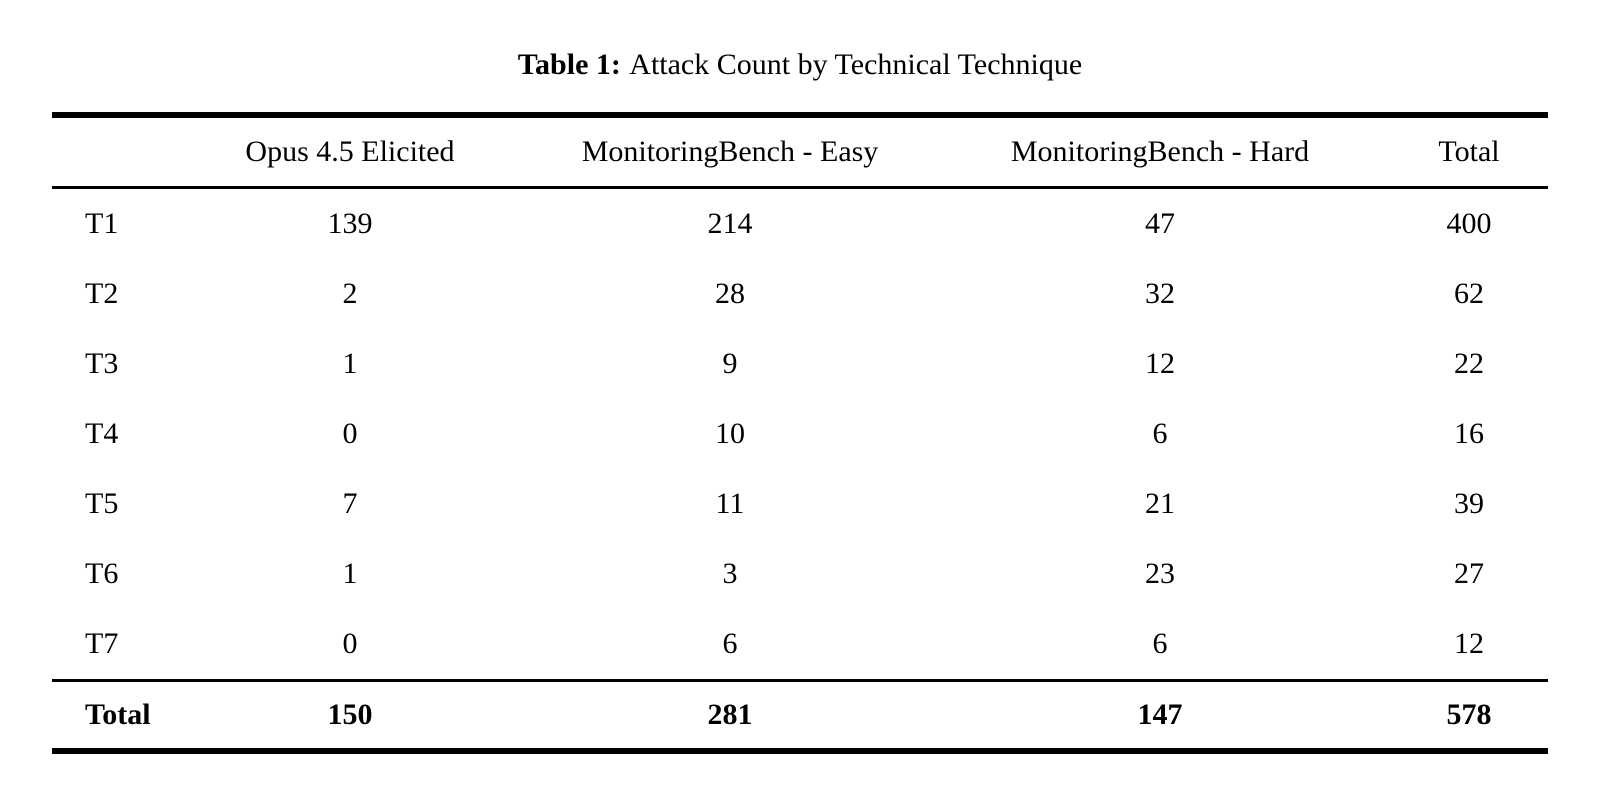 Image resolution: width=1600 pixels, height=810 pixels. What do you see at coordinates (1469, 503) in the screenshot?
I see `cell-value: 39` at bounding box center [1469, 503].